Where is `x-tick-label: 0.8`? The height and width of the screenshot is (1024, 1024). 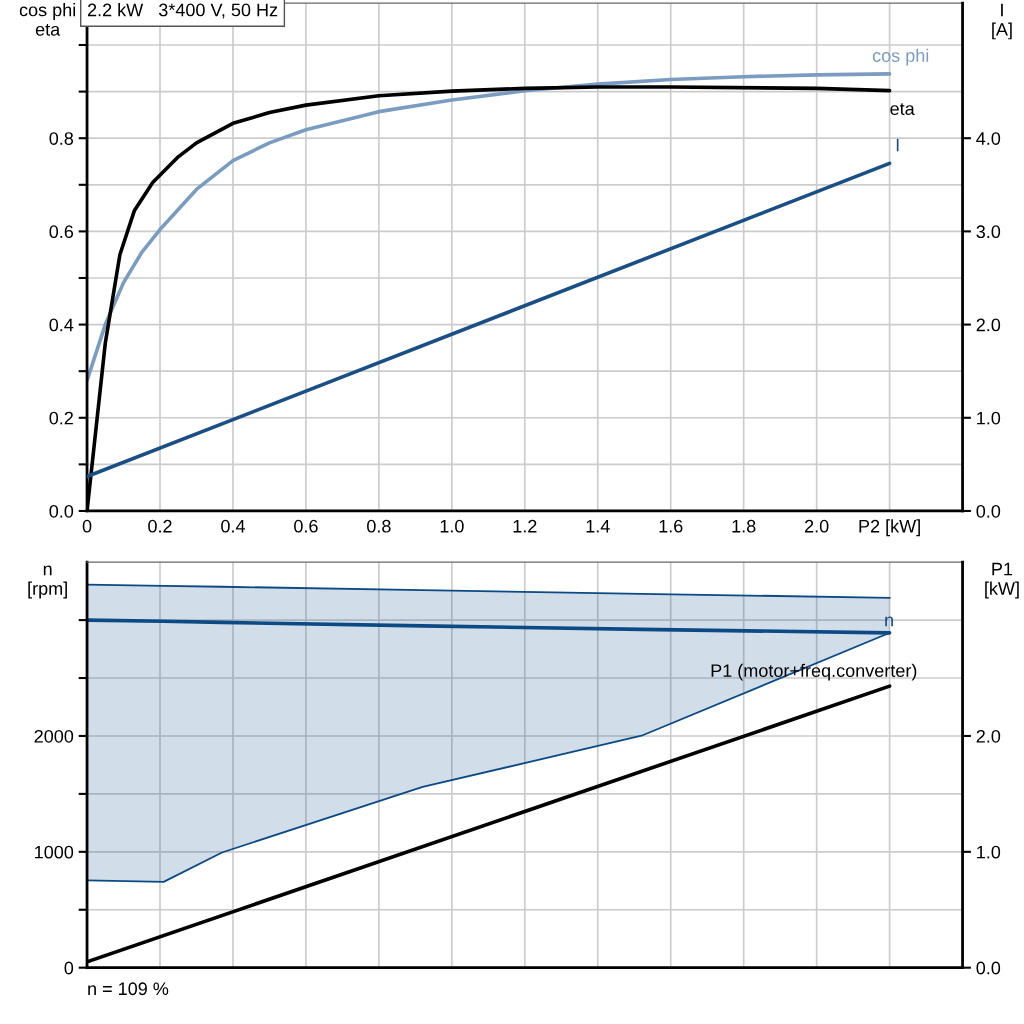 x-tick-label: 0.8 is located at coordinates (379, 526).